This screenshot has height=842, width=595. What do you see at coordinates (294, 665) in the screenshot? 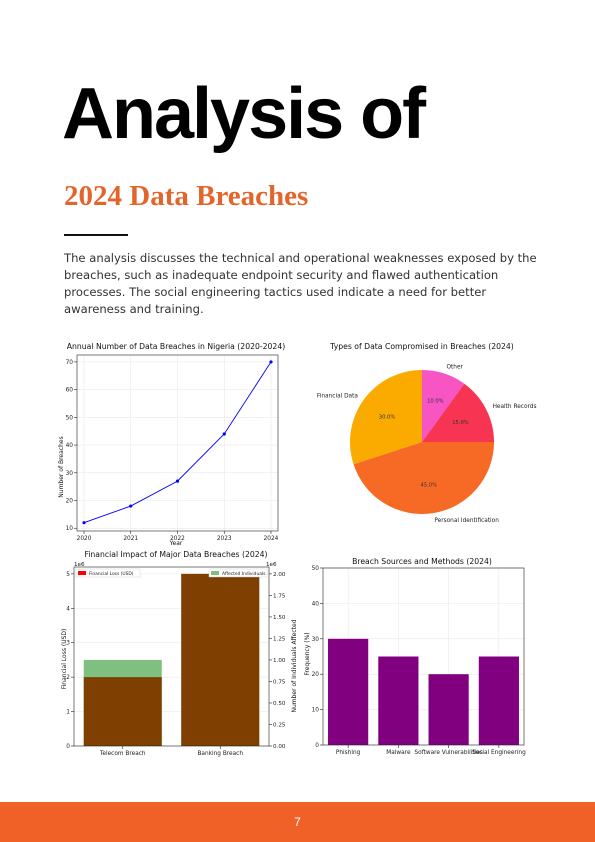
I see `right-y-axis-label: Number of Individuals Affected` at bounding box center [294, 665].